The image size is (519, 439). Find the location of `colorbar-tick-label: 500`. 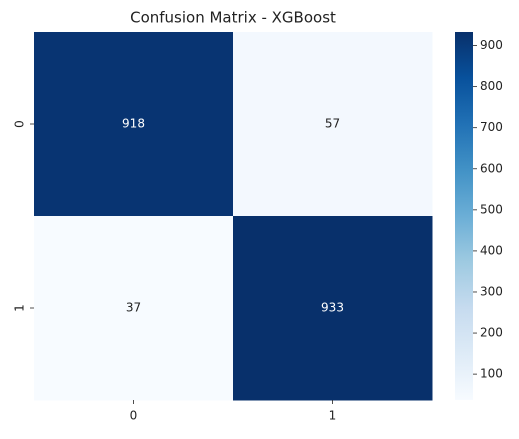

colorbar-tick-label: 500 is located at coordinates (491, 209).